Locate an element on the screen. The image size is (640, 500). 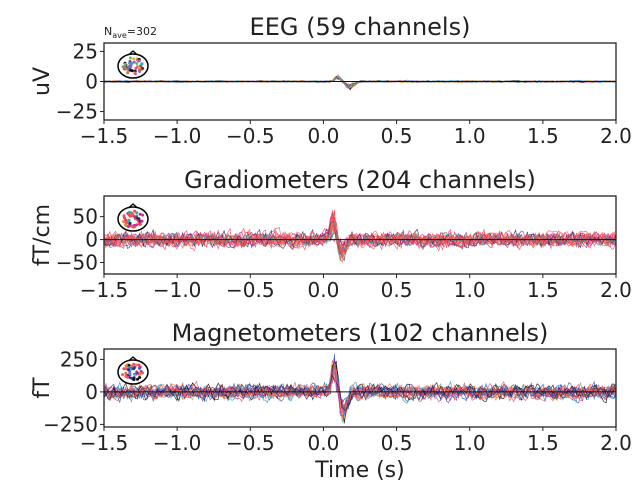
panel-title: EEG (59 channels) is located at coordinates (360, 27).